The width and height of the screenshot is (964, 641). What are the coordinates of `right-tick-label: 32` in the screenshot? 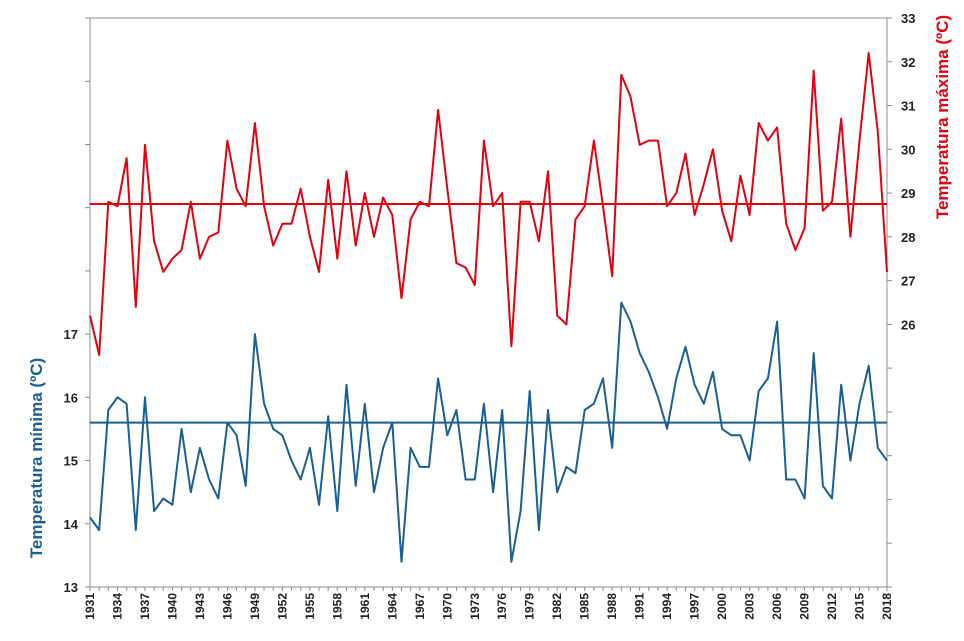 It's located at (908, 62).